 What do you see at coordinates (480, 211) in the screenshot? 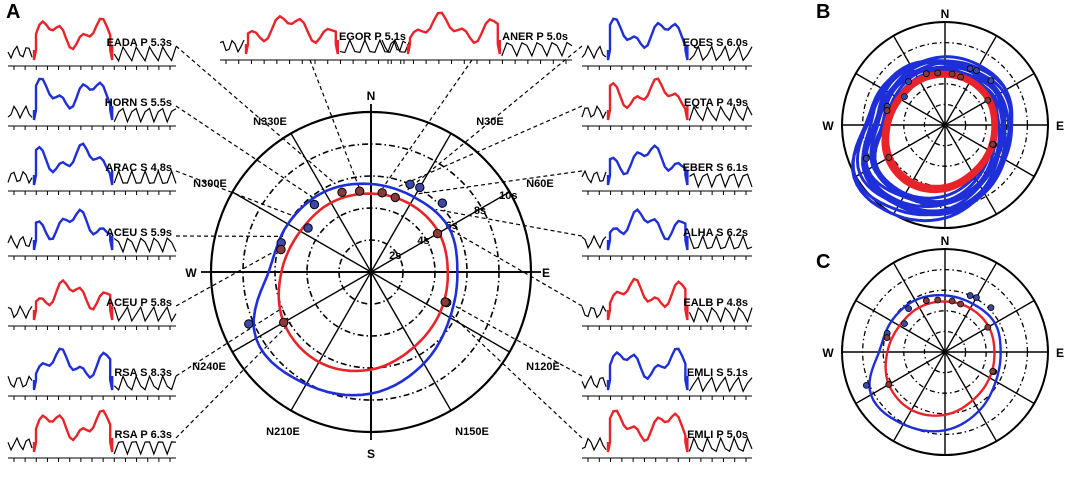
I see `ring-label-3: 8s` at bounding box center [480, 211].